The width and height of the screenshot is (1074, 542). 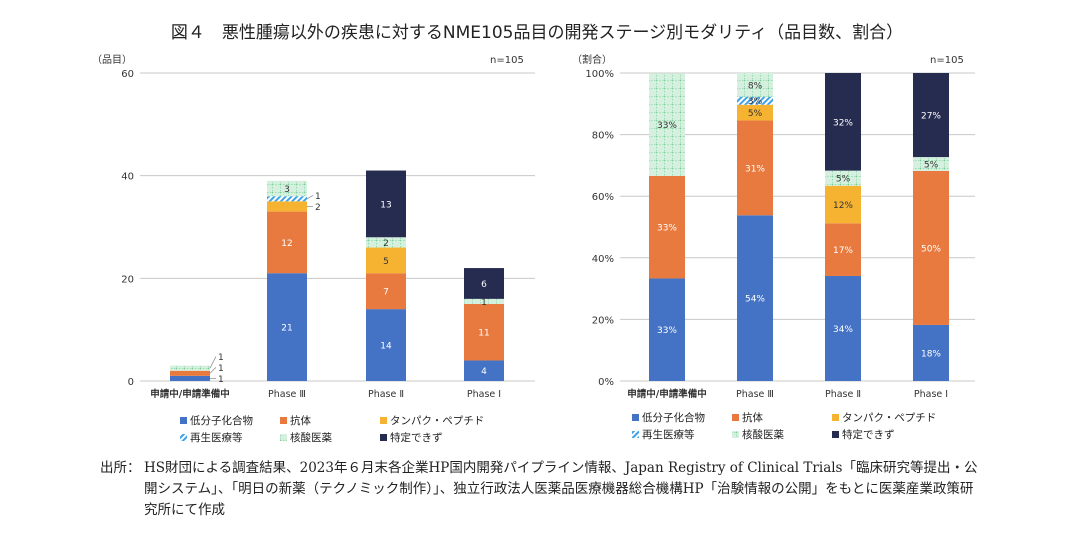 I want to click on data-label: 50%, so click(x=931, y=249).